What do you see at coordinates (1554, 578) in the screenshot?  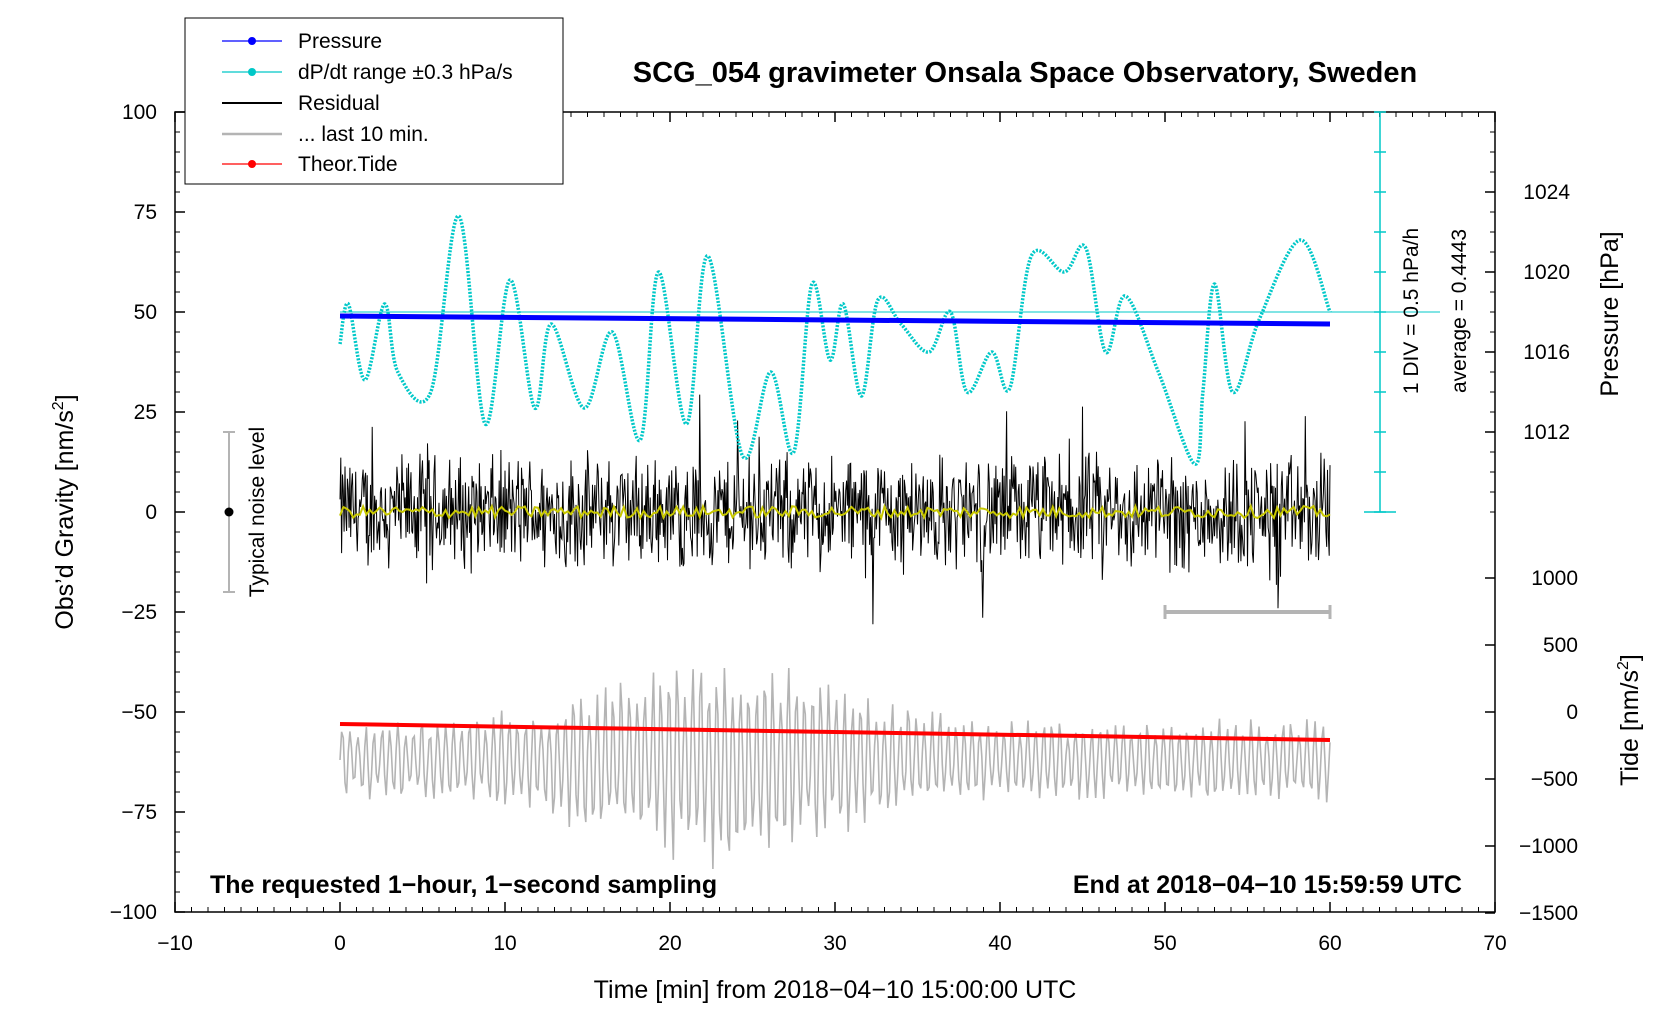 I see `tide-tick-label: 1000` at bounding box center [1554, 578].